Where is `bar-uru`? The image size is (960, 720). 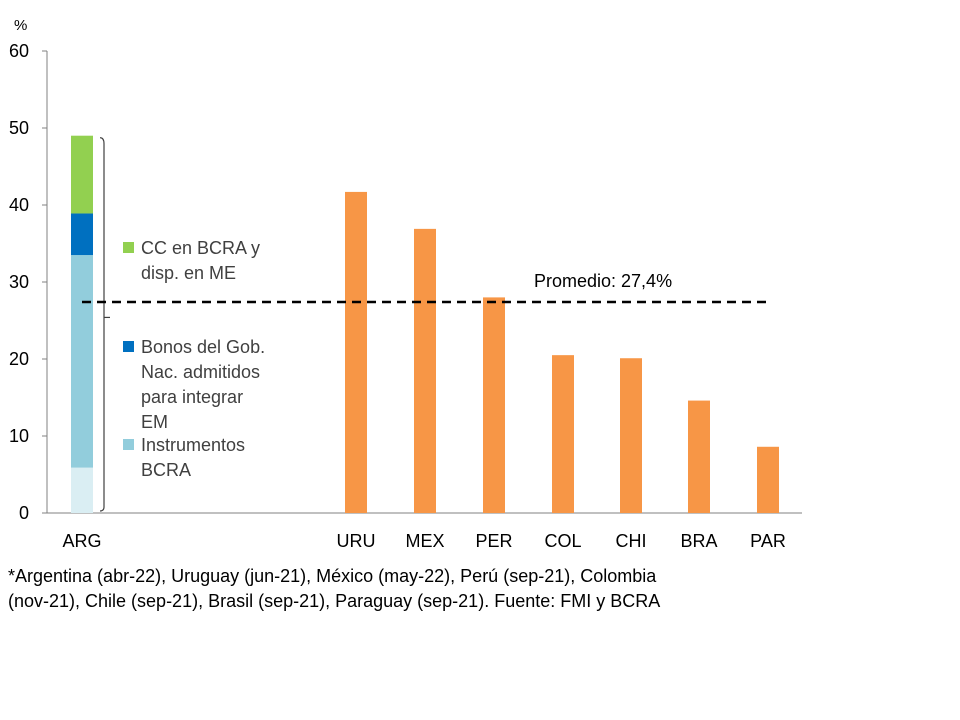
bar-uru is located at coordinates (356, 352).